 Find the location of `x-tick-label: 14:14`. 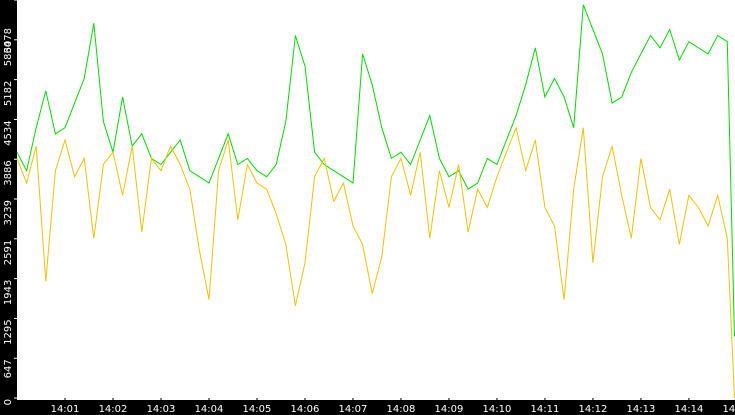

x-tick-label: 14:14 is located at coordinates (689, 409).